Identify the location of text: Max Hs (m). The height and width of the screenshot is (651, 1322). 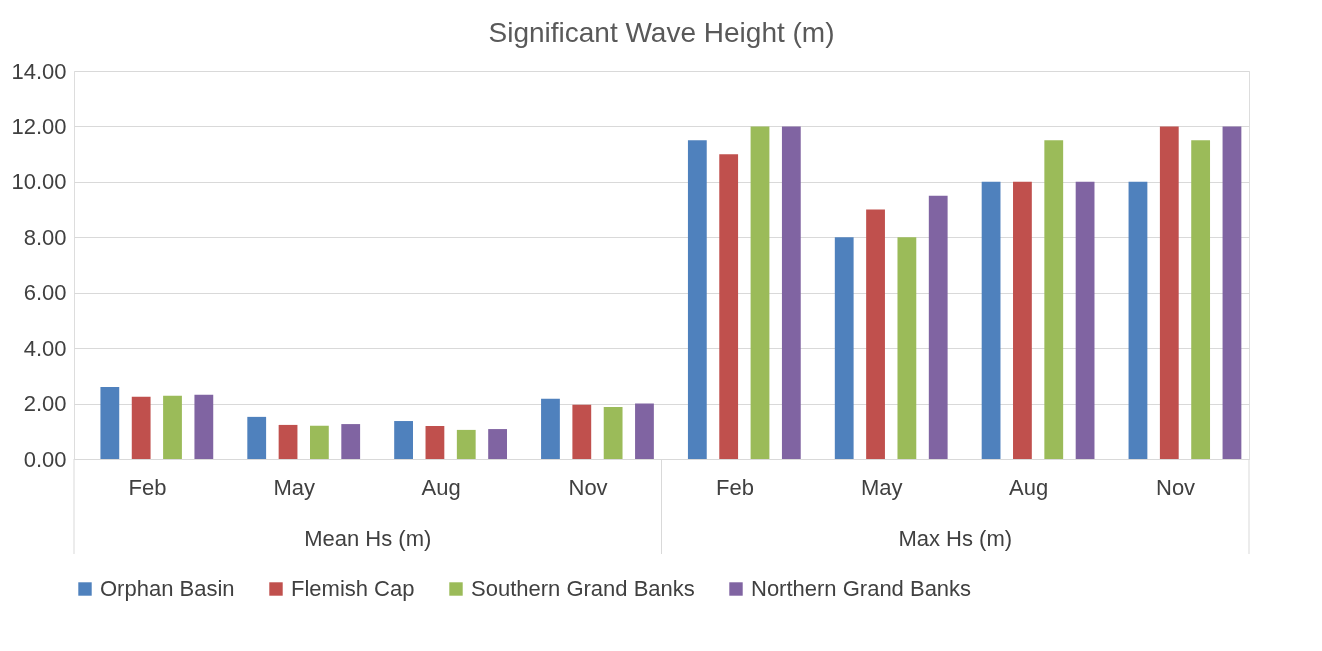
(955, 538).